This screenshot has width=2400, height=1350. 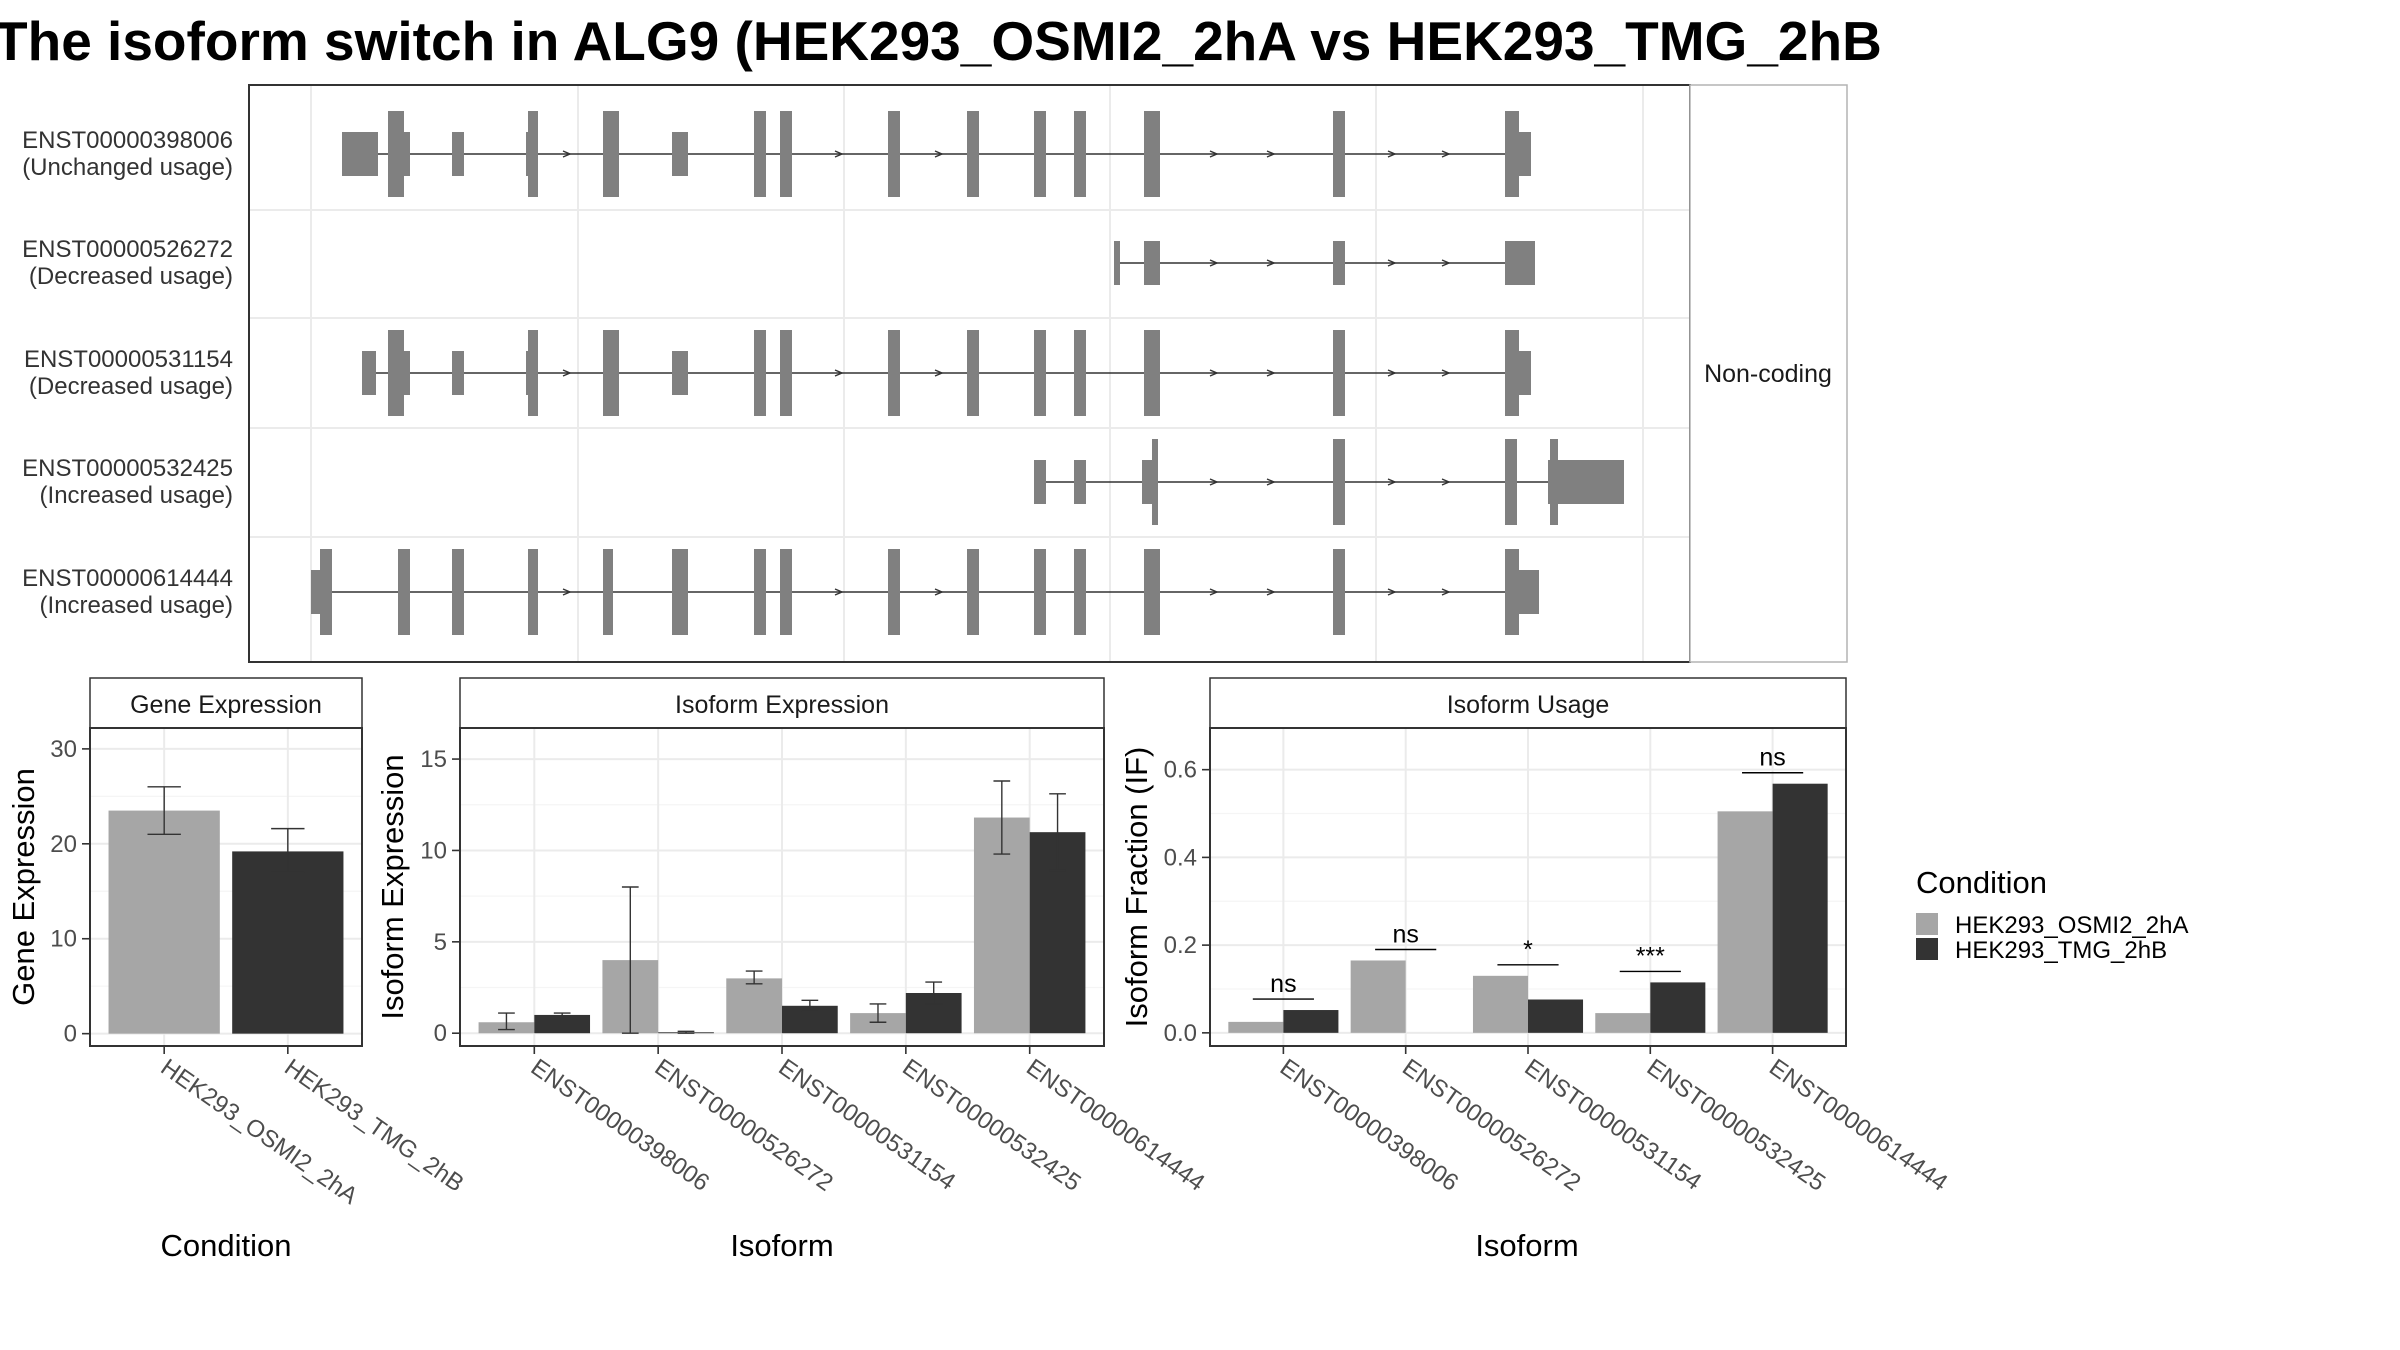 I want to click on y-axis-title: Gene Expression, so click(x=23, y=887).